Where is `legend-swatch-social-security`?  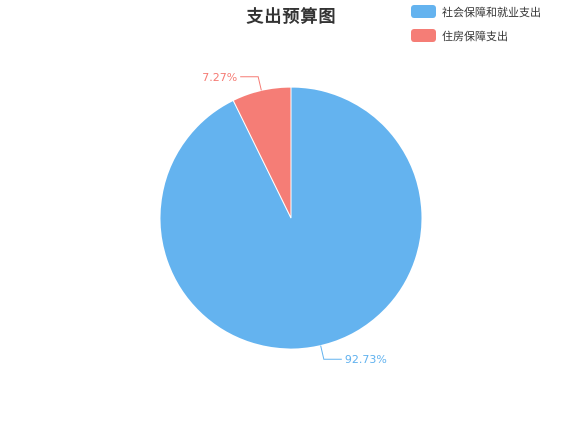 legend-swatch-social-security is located at coordinates (423, 11).